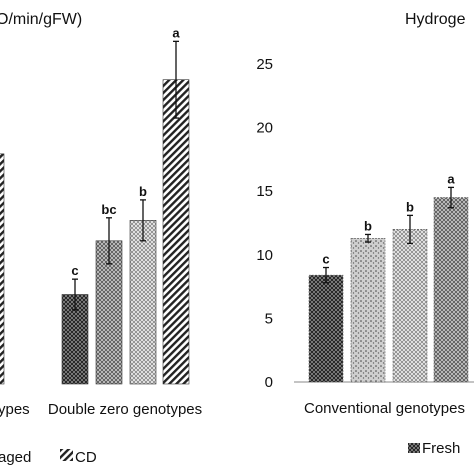  I want to click on sig-letter-conventional-2: b, so click(368, 225).